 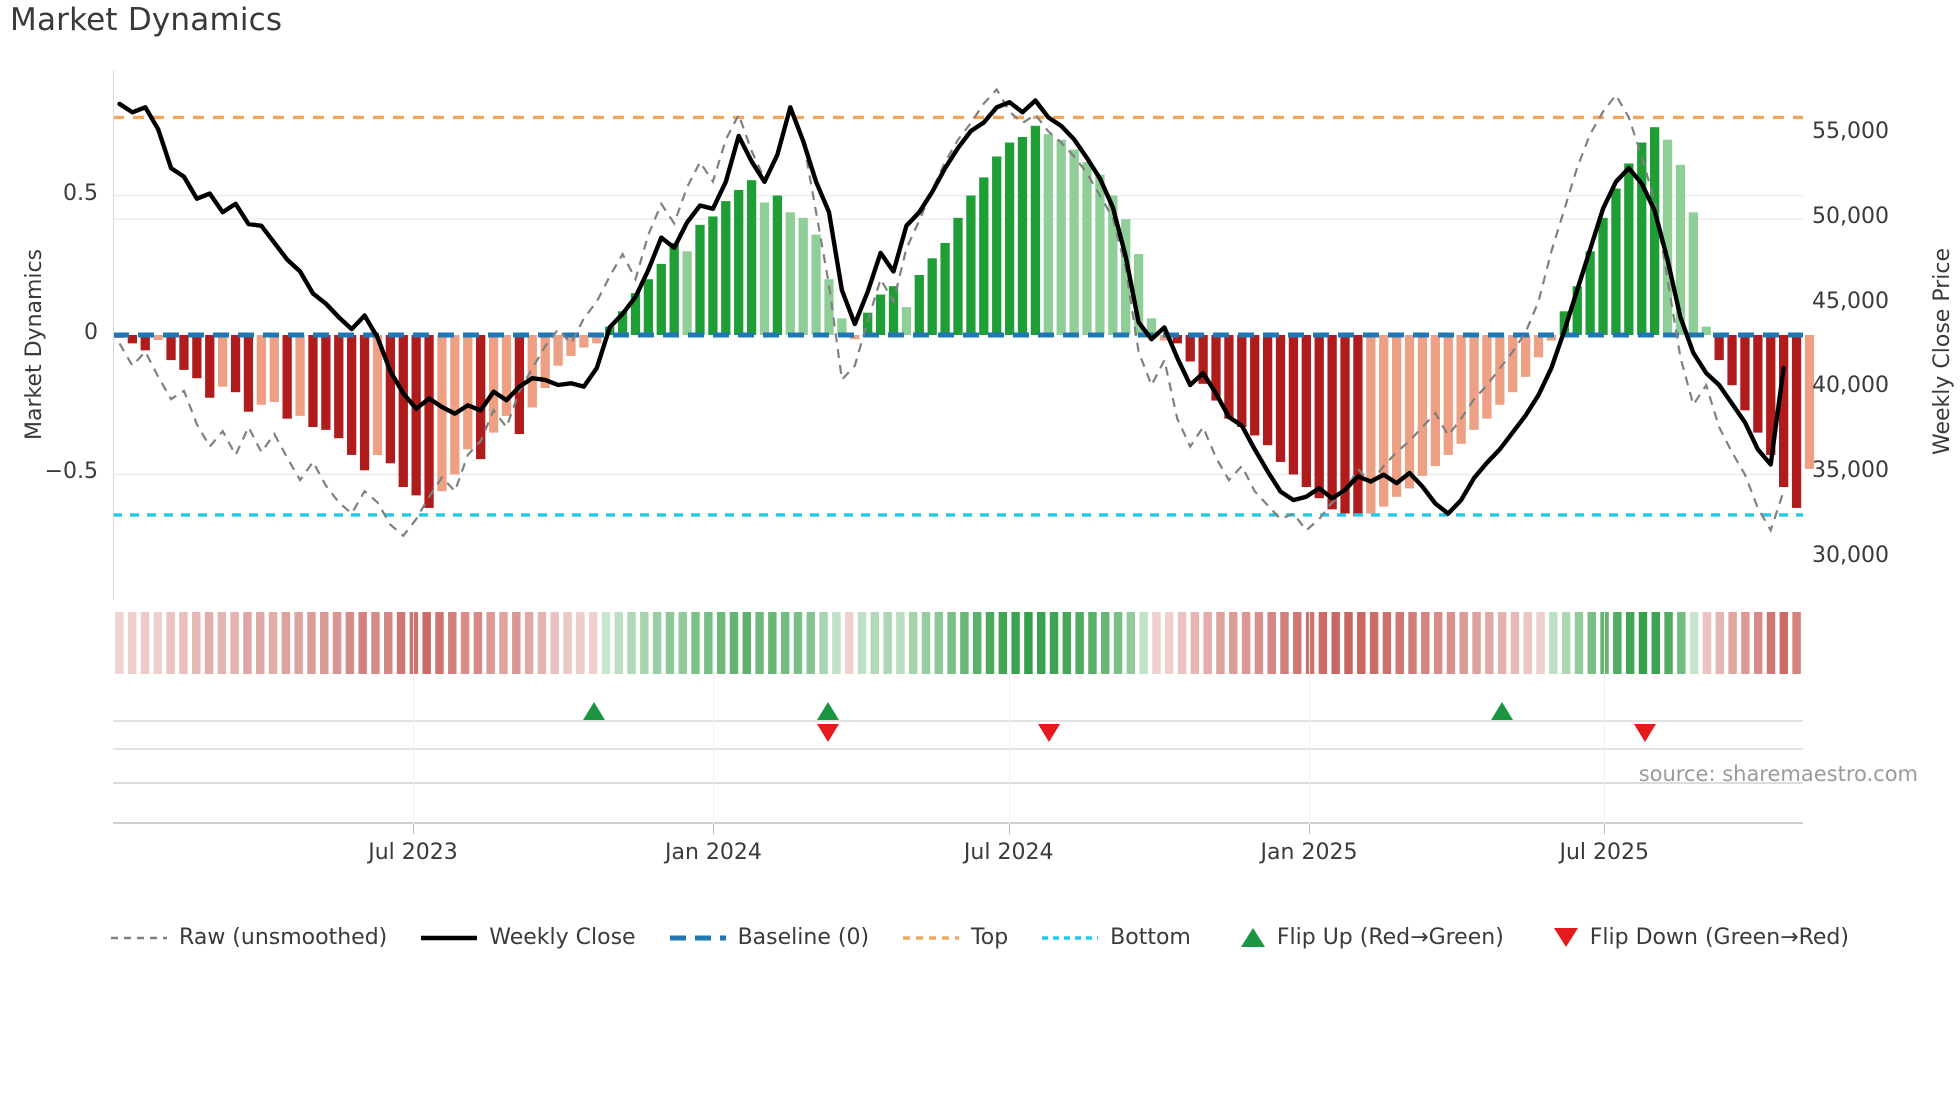 What do you see at coordinates (113, 335) in the screenshot?
I see `y-axis-spine` at bounding box center [113, 335].